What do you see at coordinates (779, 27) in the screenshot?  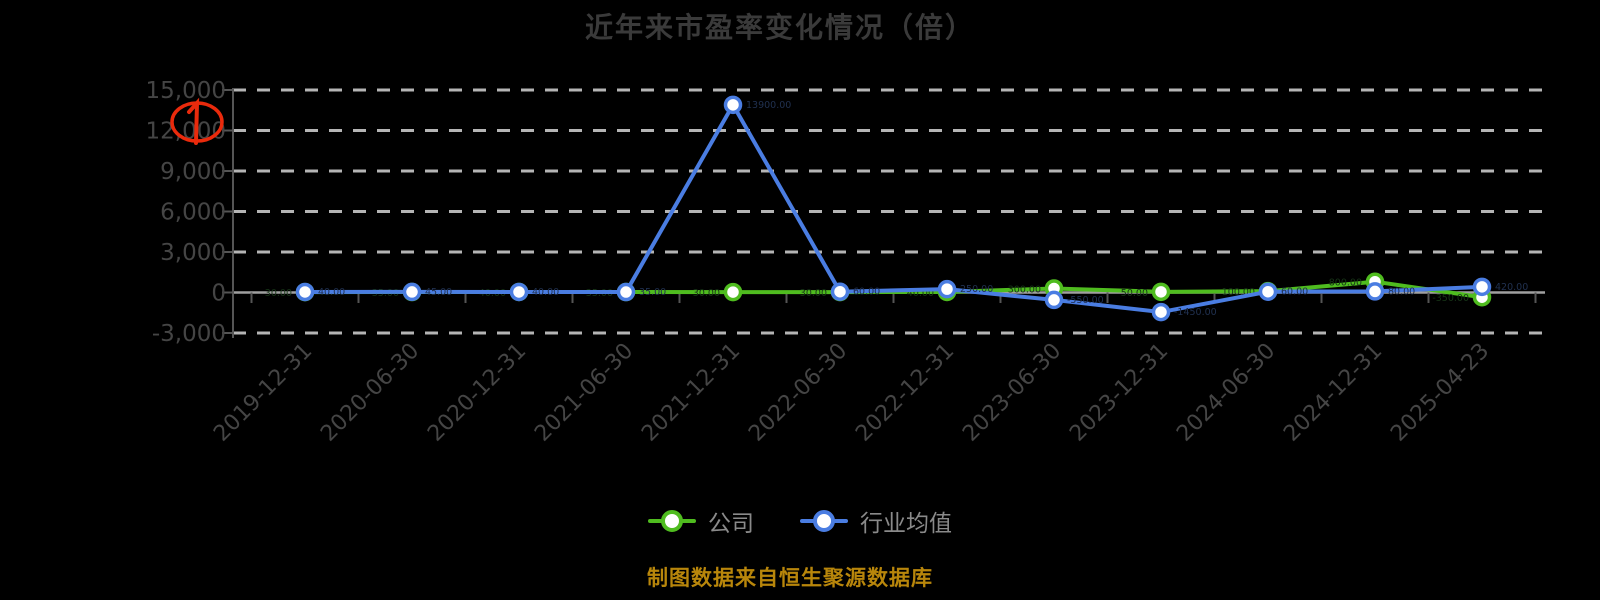 I see `chart-title: 近年来市盈率变化情况（倍）` at bounding box center [779, 27].